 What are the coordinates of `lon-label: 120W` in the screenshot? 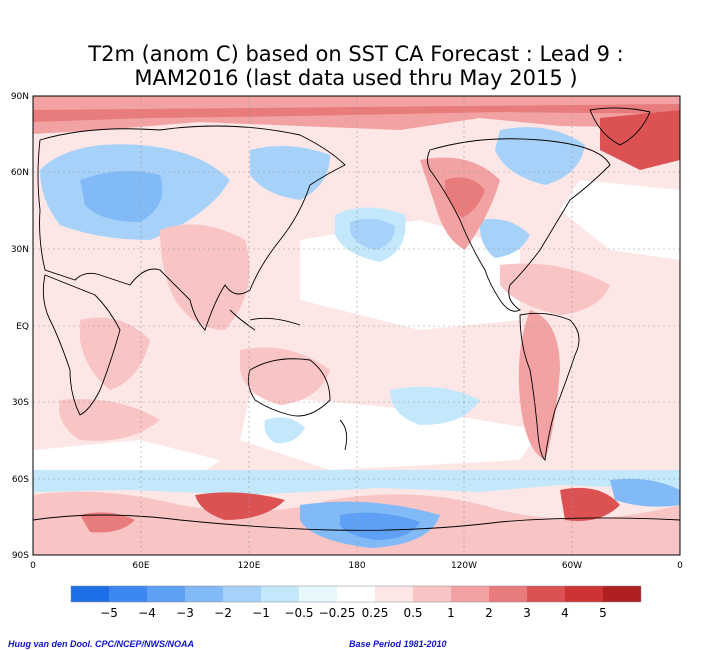 It's located at (464, 566).